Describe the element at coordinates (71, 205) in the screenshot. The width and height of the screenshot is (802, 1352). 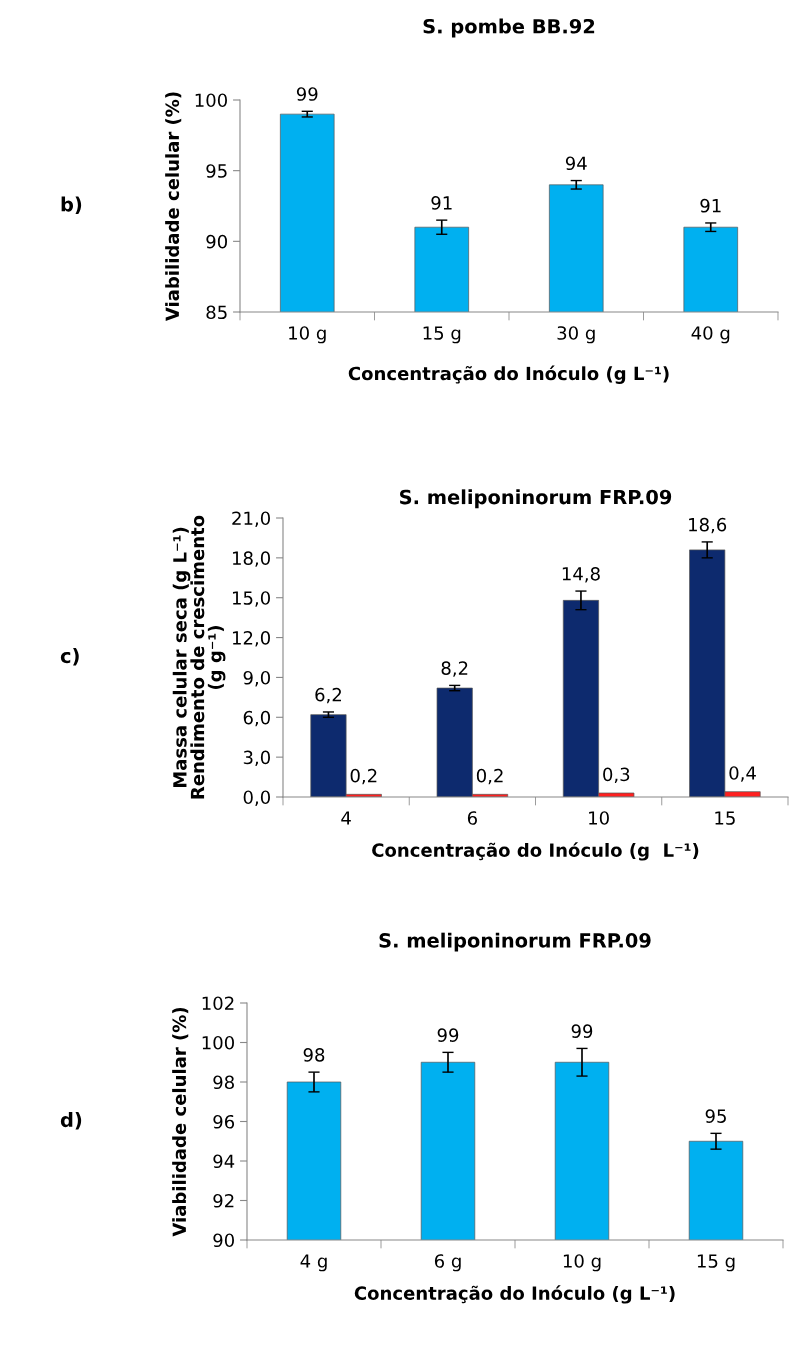
I see `text: b)` at that location.